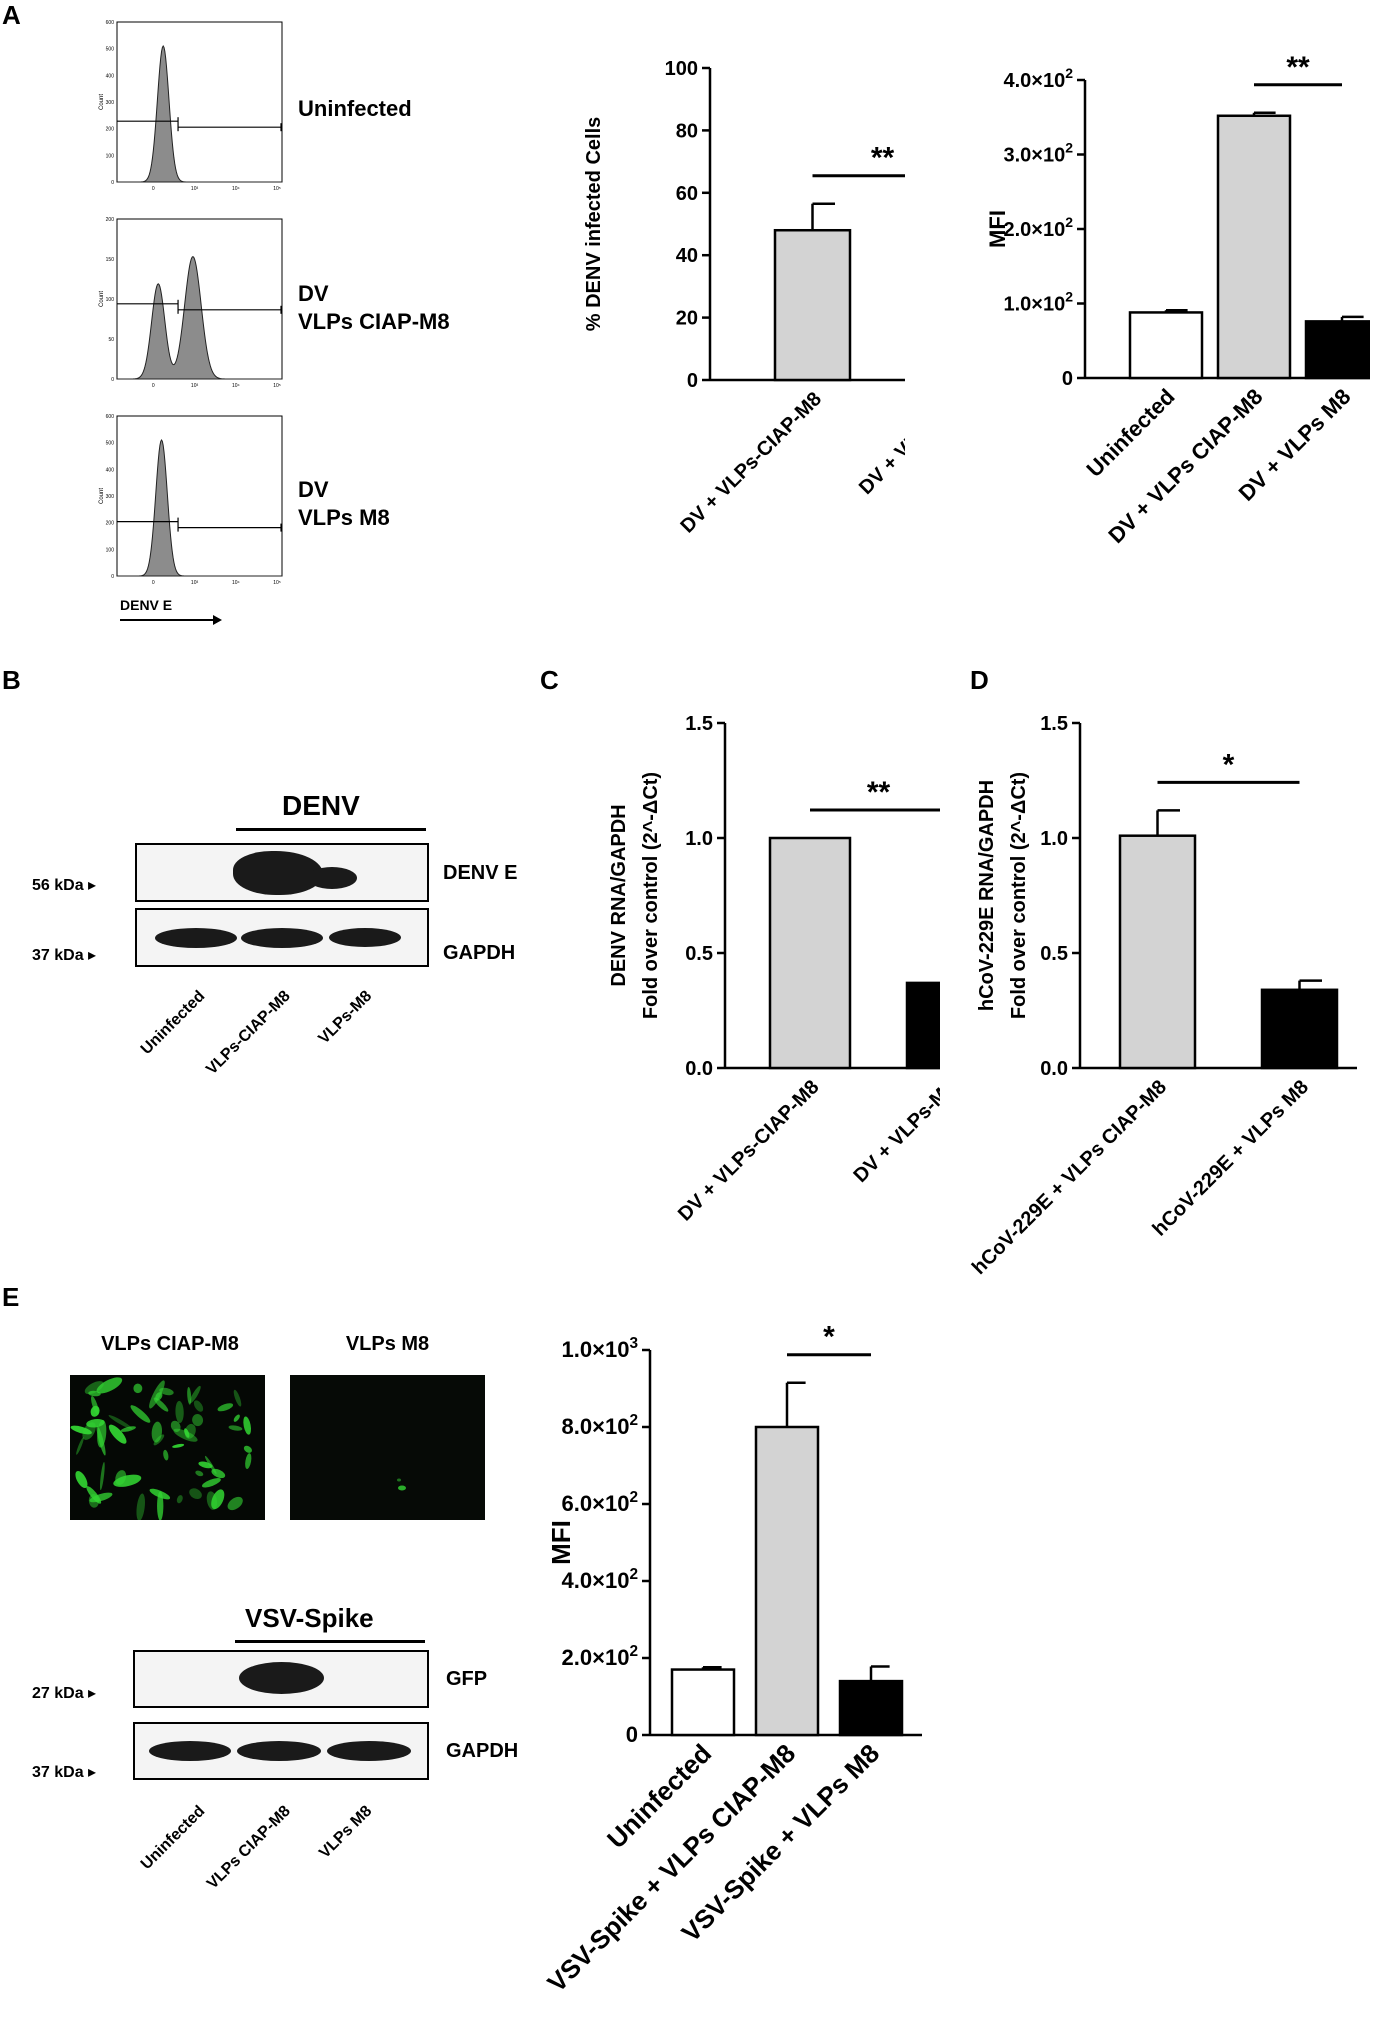  Describe the element at coordinates (331, 829) in the screenshot. I see `blot-b-group-line` at that location.